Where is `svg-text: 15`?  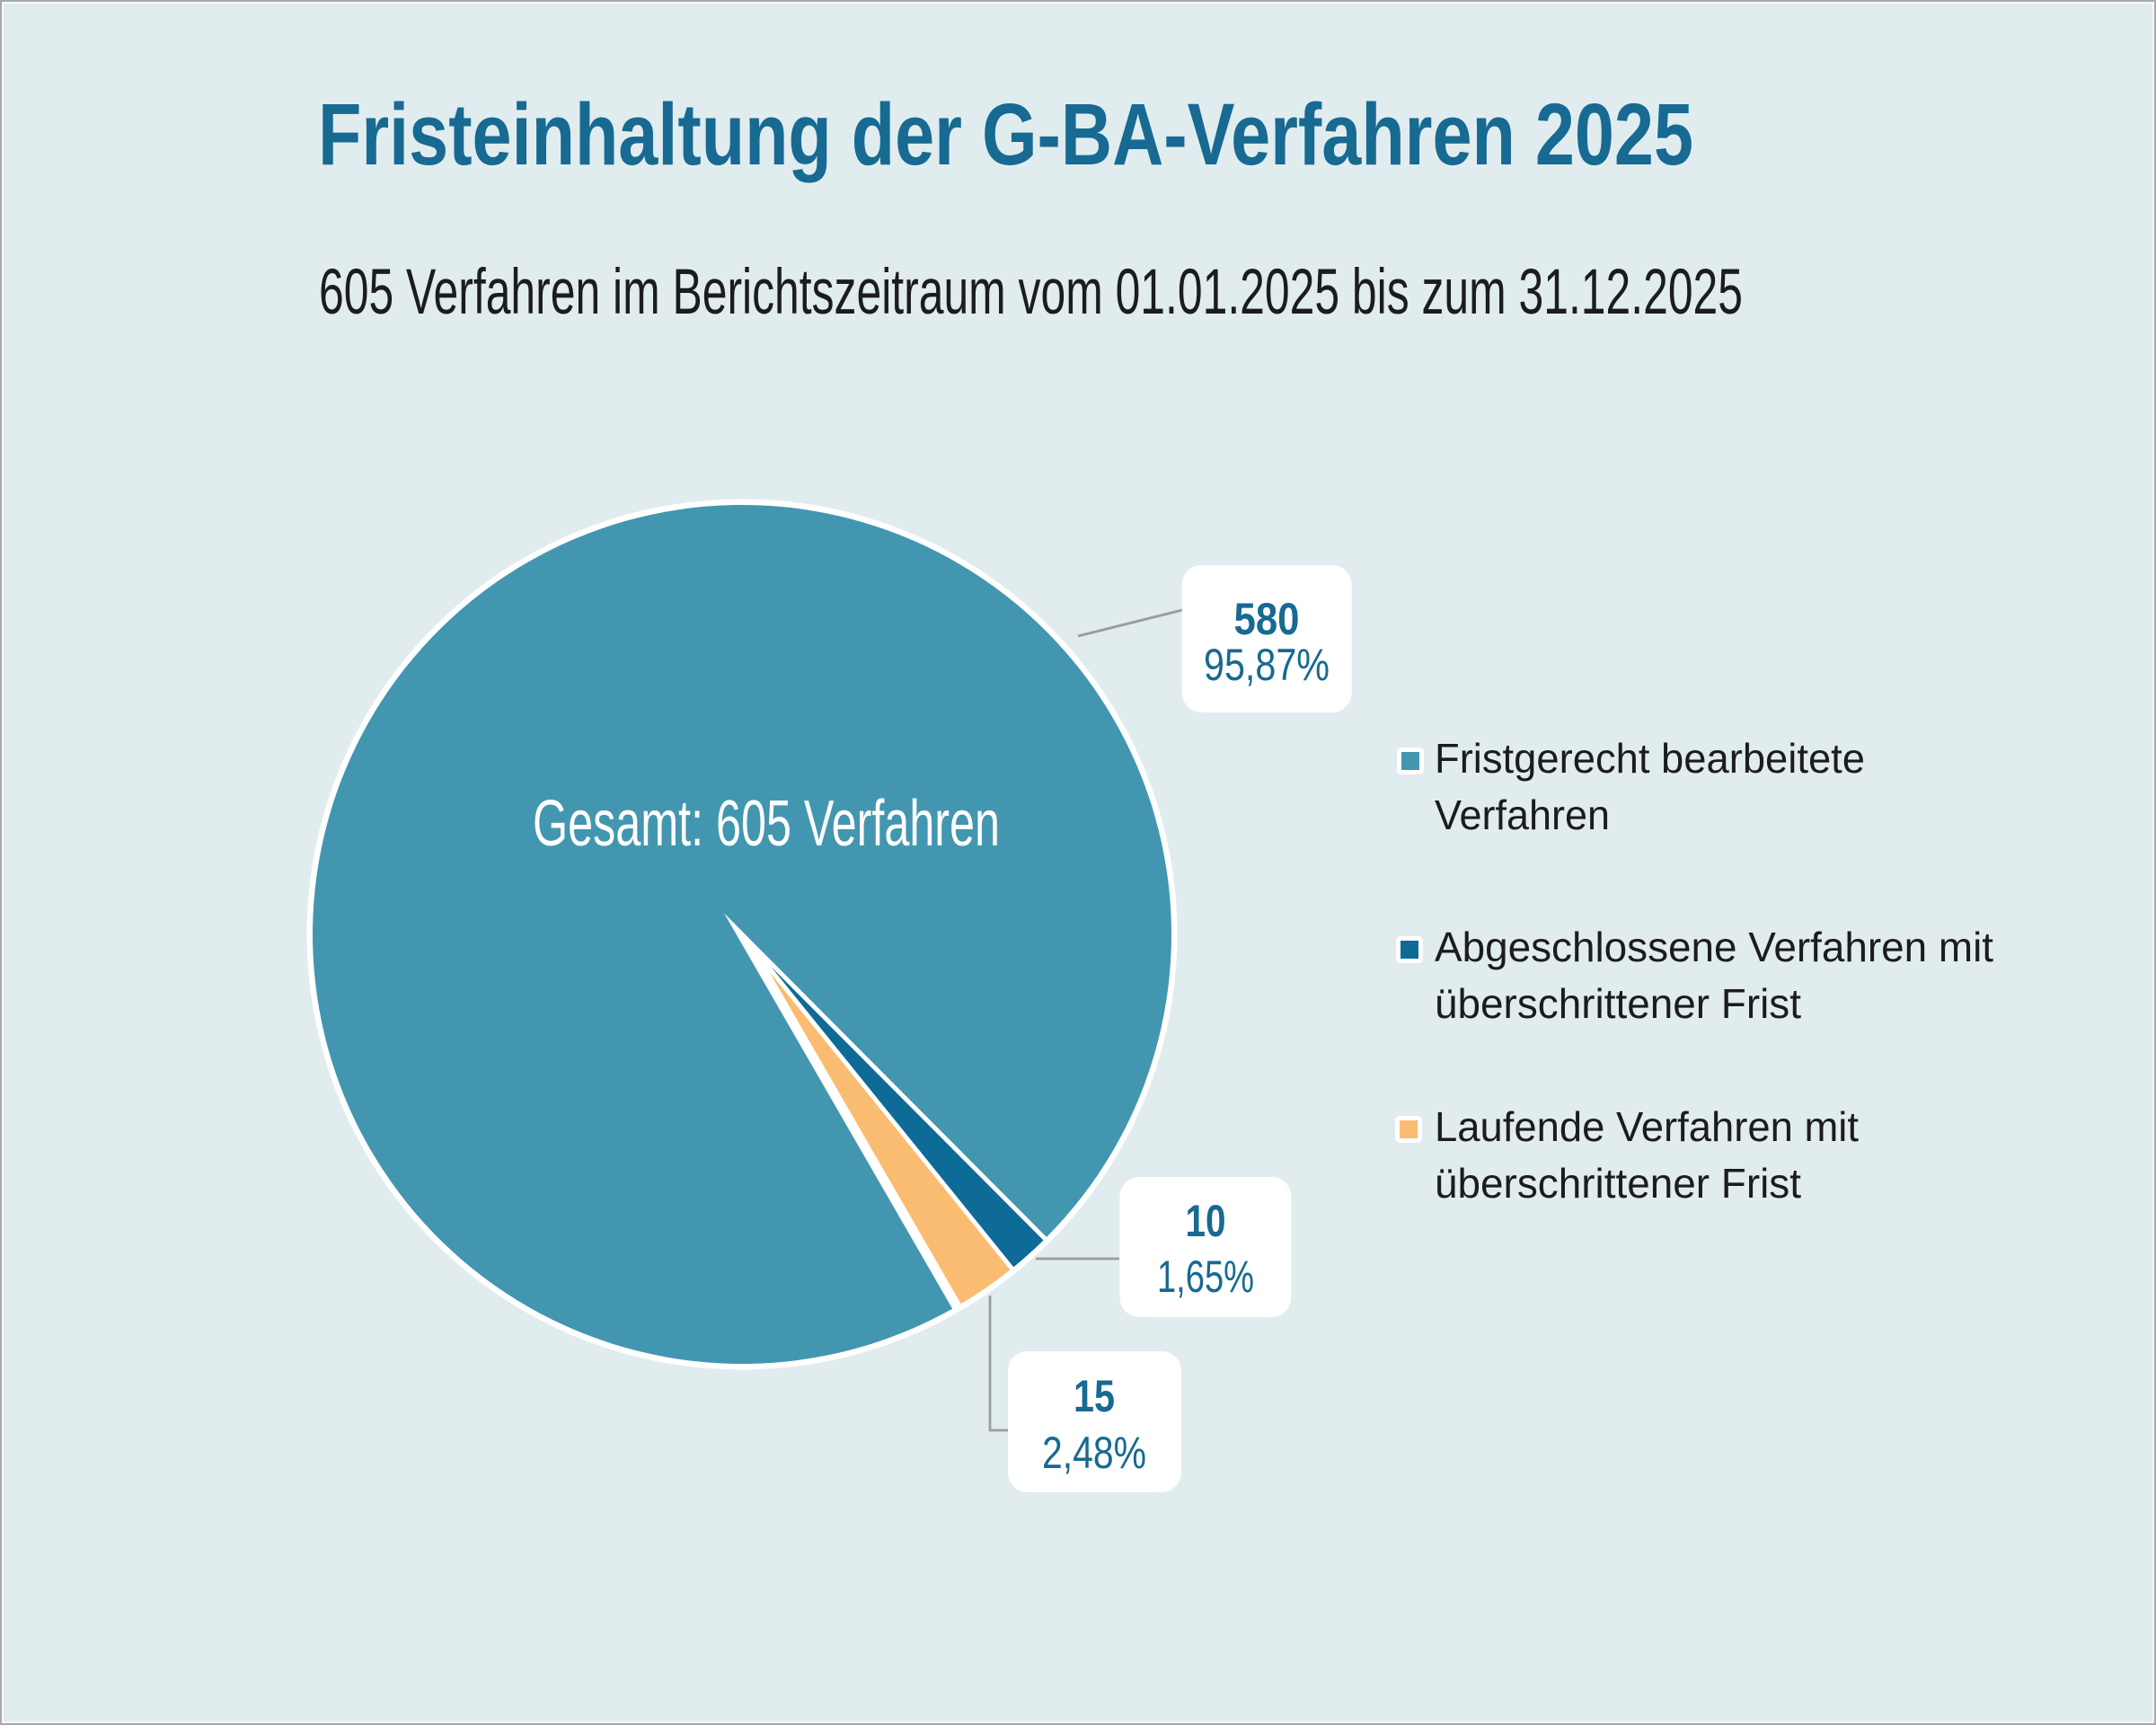
svg-text: 15 is located at coordinates (1094, 1396).